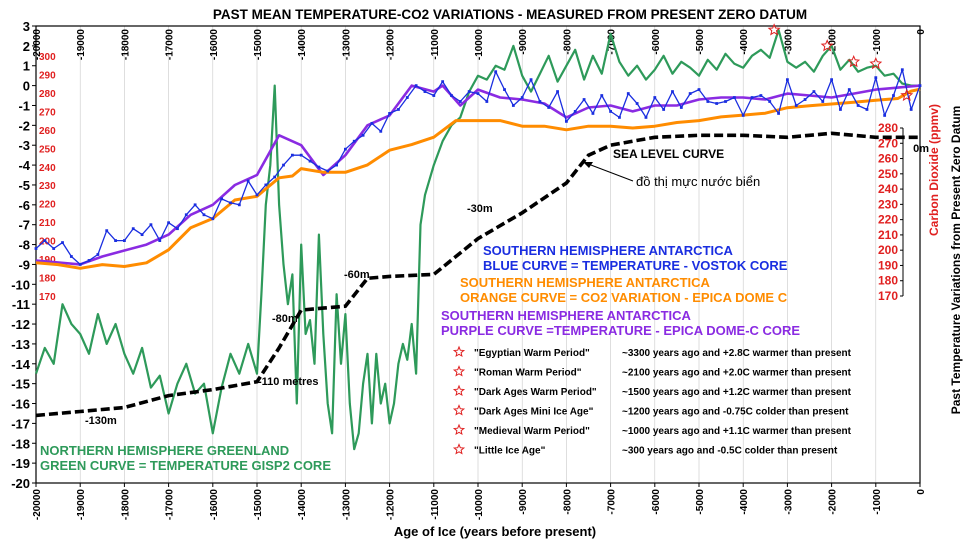  What do you see at coordinates (532, 353) in the screenshot?
I see `period-name: "Egyptian Warm Period"` at bounding box center [532, 353].